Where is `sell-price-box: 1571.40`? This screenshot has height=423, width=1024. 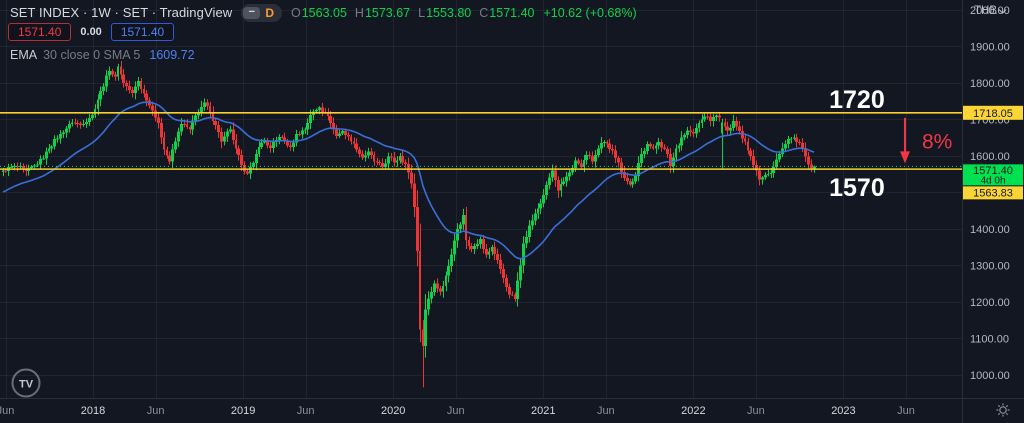
sell-price-box: 1571.40 is located at coordinates (40, 32).